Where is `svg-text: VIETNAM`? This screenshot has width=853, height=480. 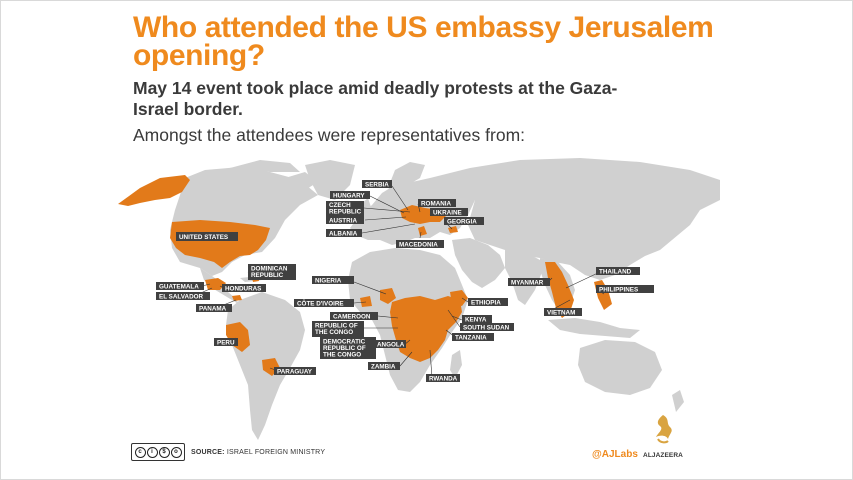 svg-text: VIETNAM is located at coordinates (561, 313).